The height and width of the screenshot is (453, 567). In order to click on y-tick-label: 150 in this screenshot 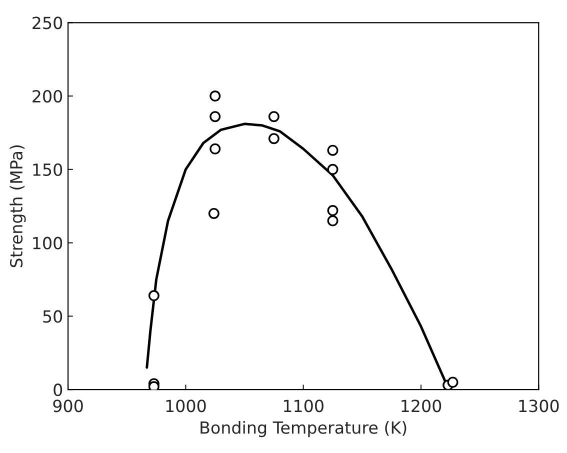, I will do `click(47, 169)`.